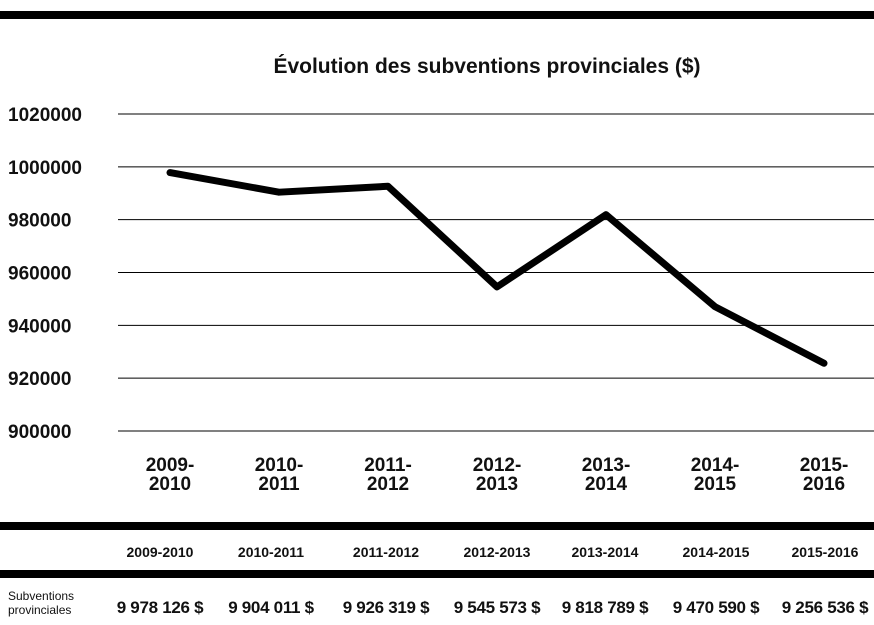  What do you see at coordinates (279, 465) in the screenshot?
I see `x-tick-label: 2010-` at bounding box center [279, 465].